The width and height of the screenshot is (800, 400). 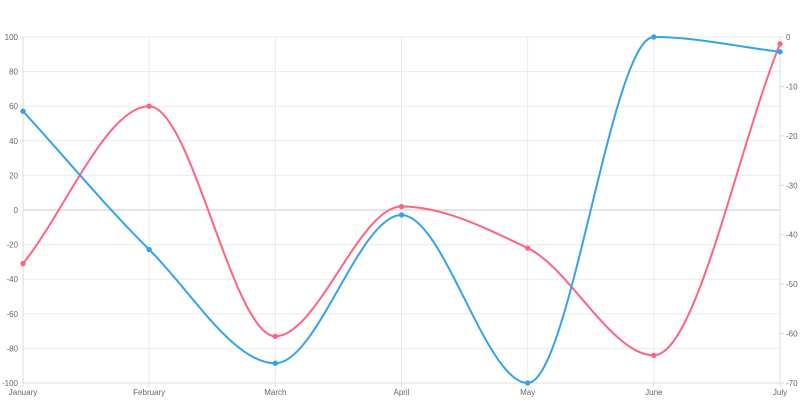 I want to click on left-tick-label: 0, so click(x=16, y=210).